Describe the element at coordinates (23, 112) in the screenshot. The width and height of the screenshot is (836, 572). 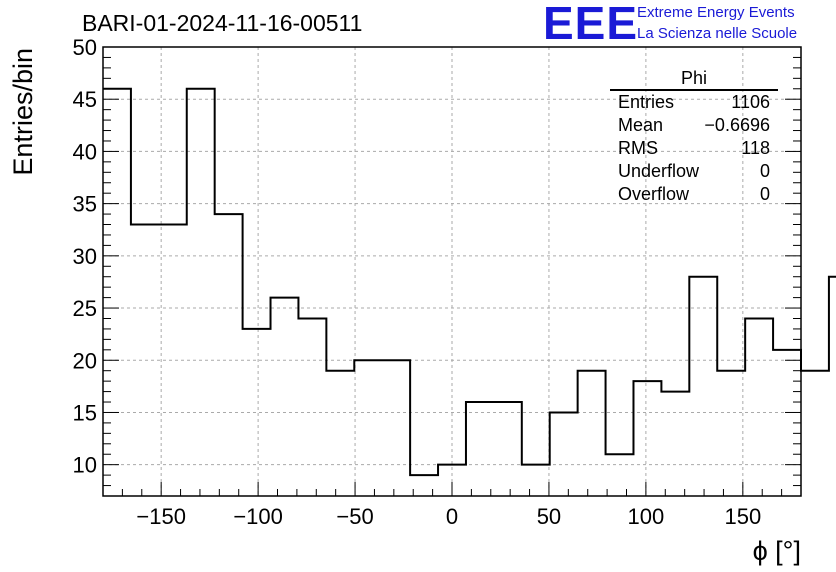
I see `y-axis-label: Entries/bin` at that location.